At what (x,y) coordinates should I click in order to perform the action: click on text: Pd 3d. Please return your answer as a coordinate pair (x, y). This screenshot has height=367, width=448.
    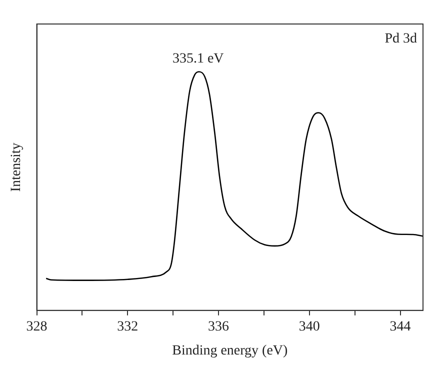
    Looking at the image, I should click on (400, 39).